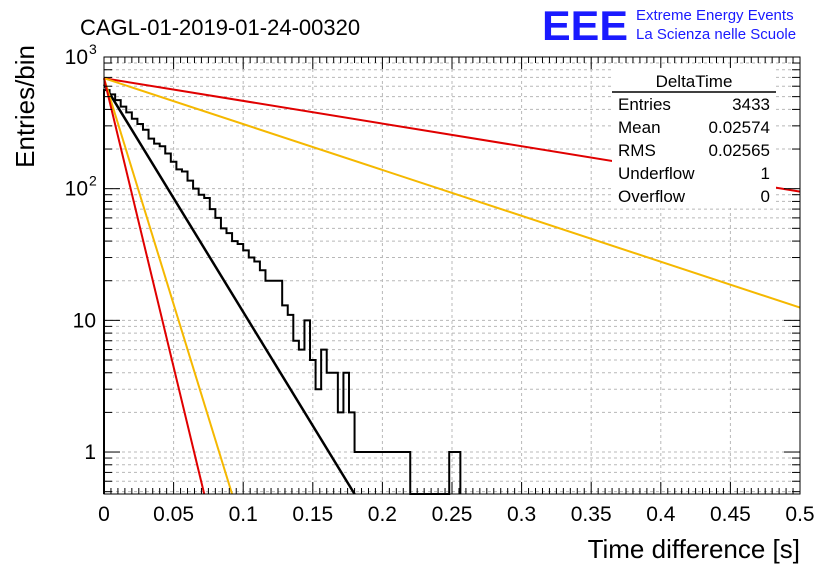  I want to click on stats-overflow-value: 0, so click(765, 196).